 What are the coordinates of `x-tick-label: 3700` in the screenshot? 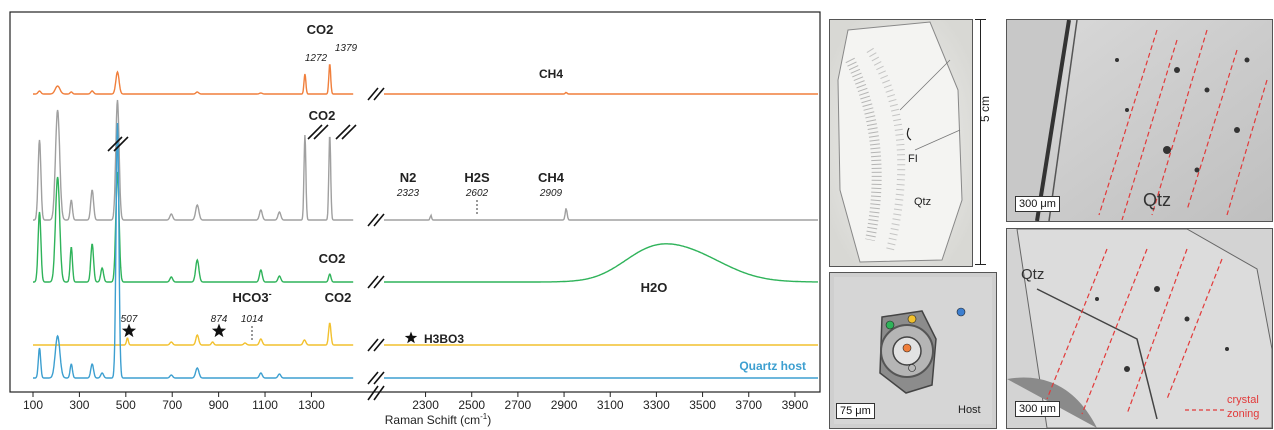 It's located at (748, 405).